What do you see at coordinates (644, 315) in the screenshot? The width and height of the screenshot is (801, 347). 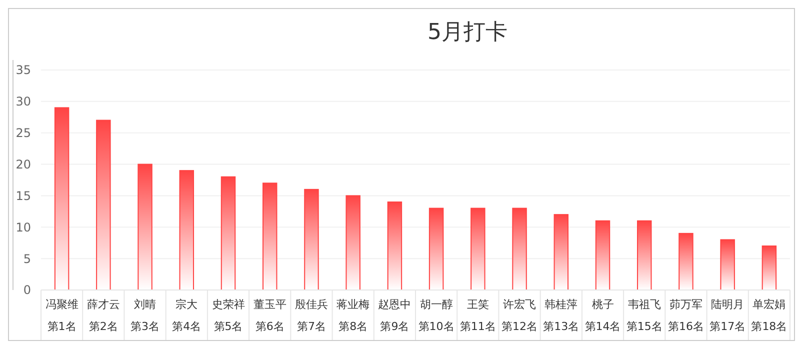 I see `x-tick-label: 韦祖飞第15名` at bounding box center [644, 315].